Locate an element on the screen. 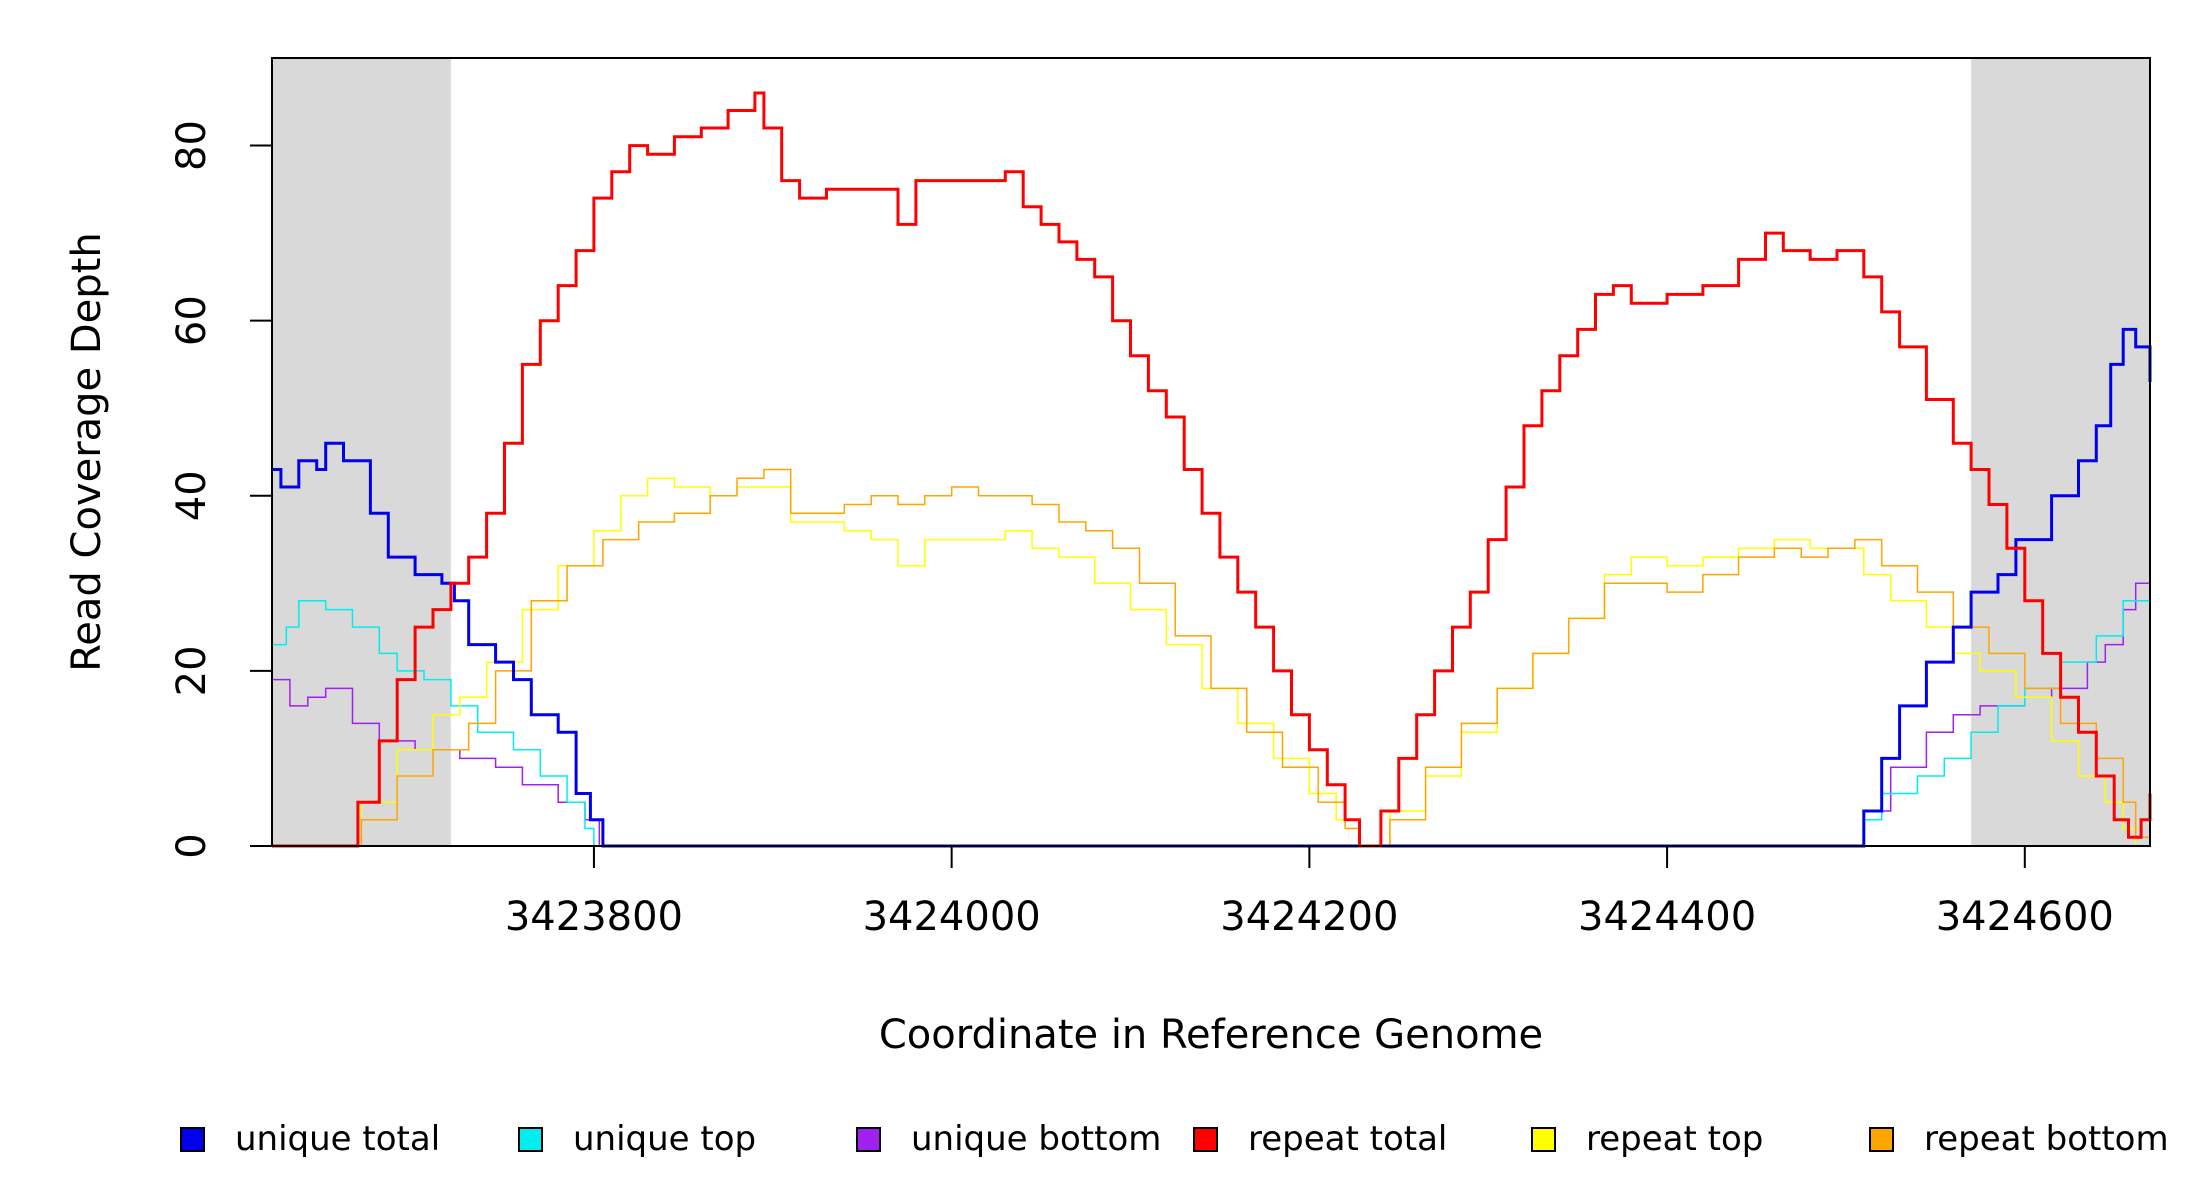 This screenshot has height=1200, width=2200. x-tick-label: 3424600 is located at coordinates (2025, 917).